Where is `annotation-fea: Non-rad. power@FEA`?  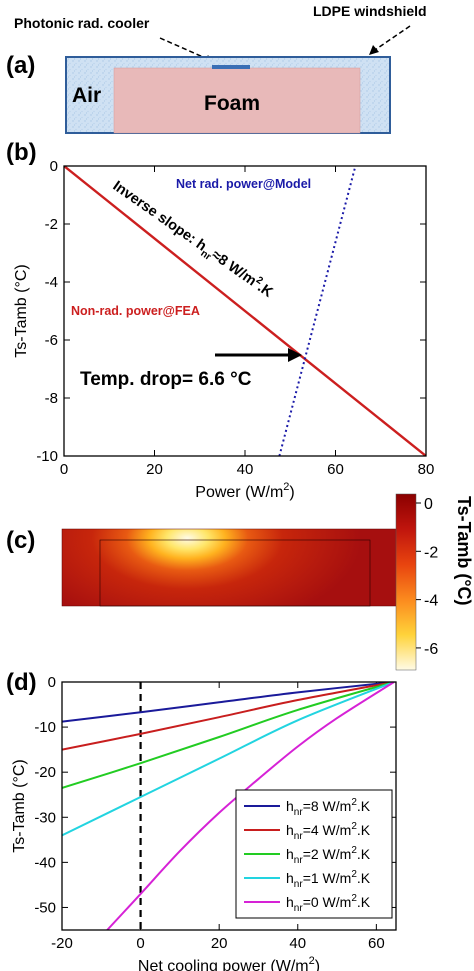
annotation-fea: Non-rad. power@FEA is located at coordinates (135, 311).